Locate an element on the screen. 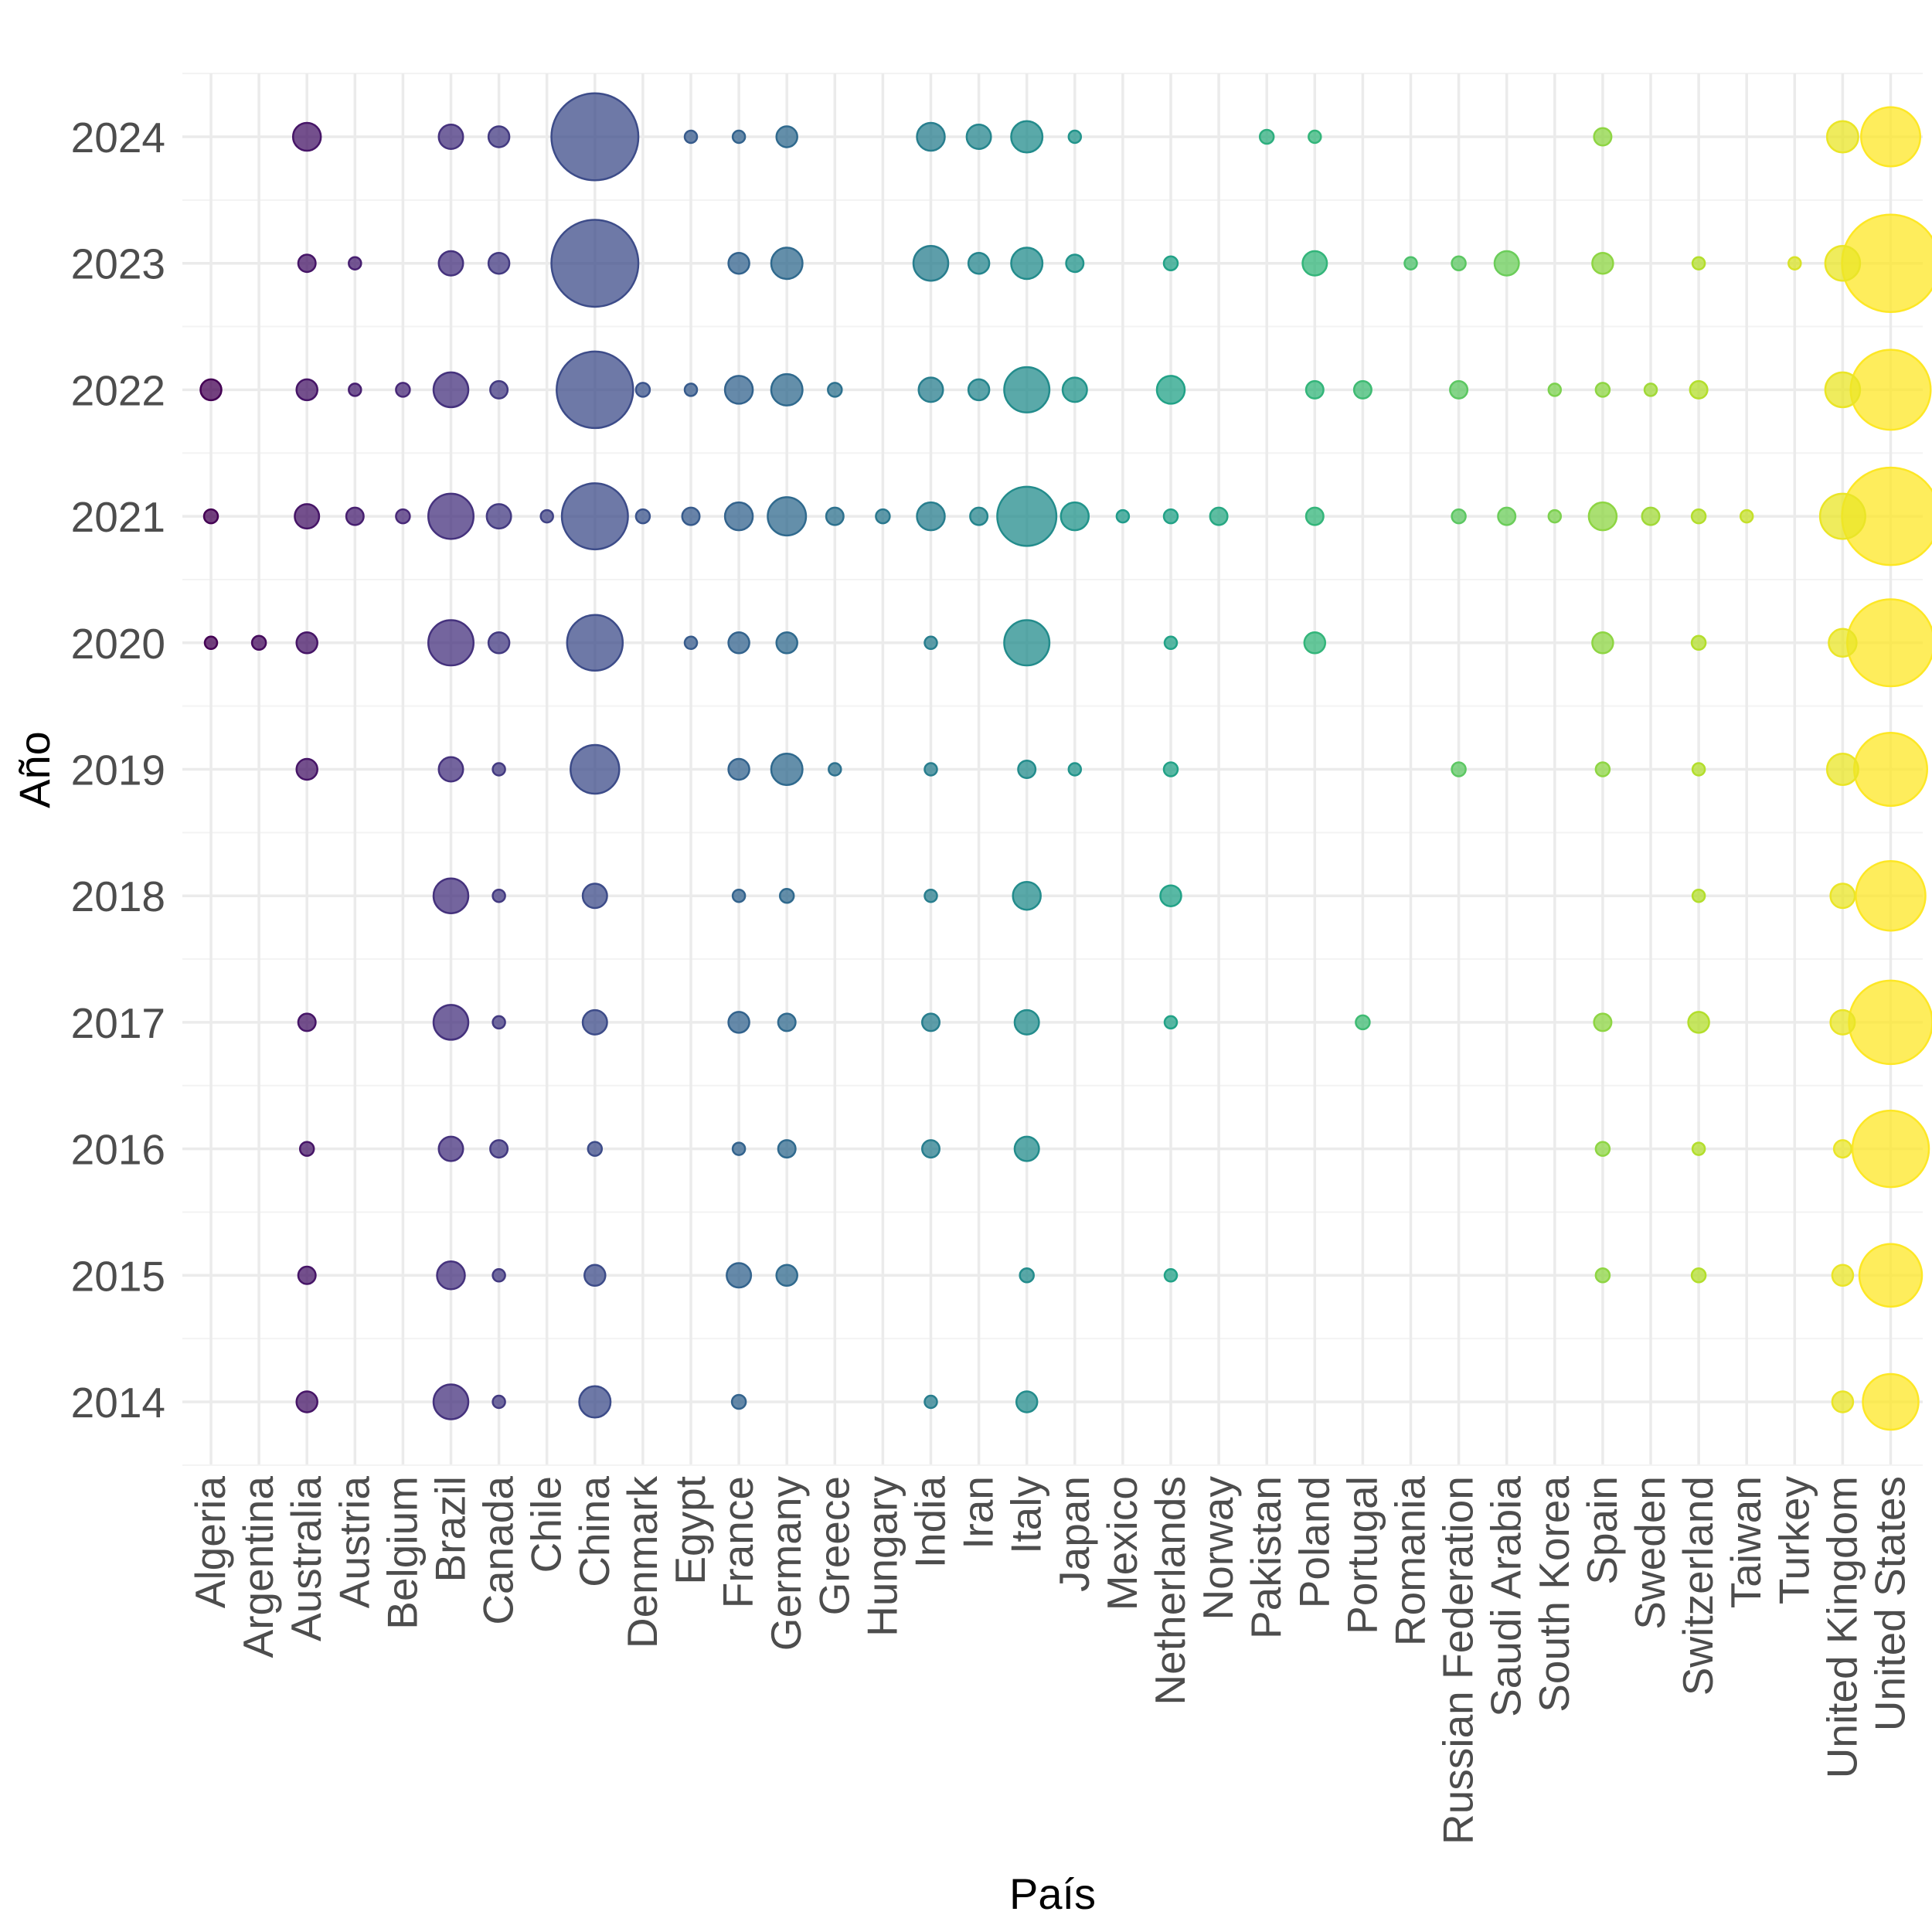 The image size is (1932, 1932). x-tick-label: Saudi Arabia is located at coordinates (1506, 1597).